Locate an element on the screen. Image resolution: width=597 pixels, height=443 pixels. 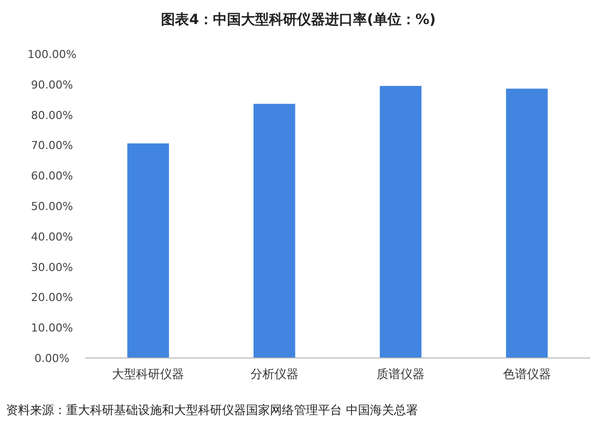
y-tick-label: 100.00% is located at coordinates (52, 54).